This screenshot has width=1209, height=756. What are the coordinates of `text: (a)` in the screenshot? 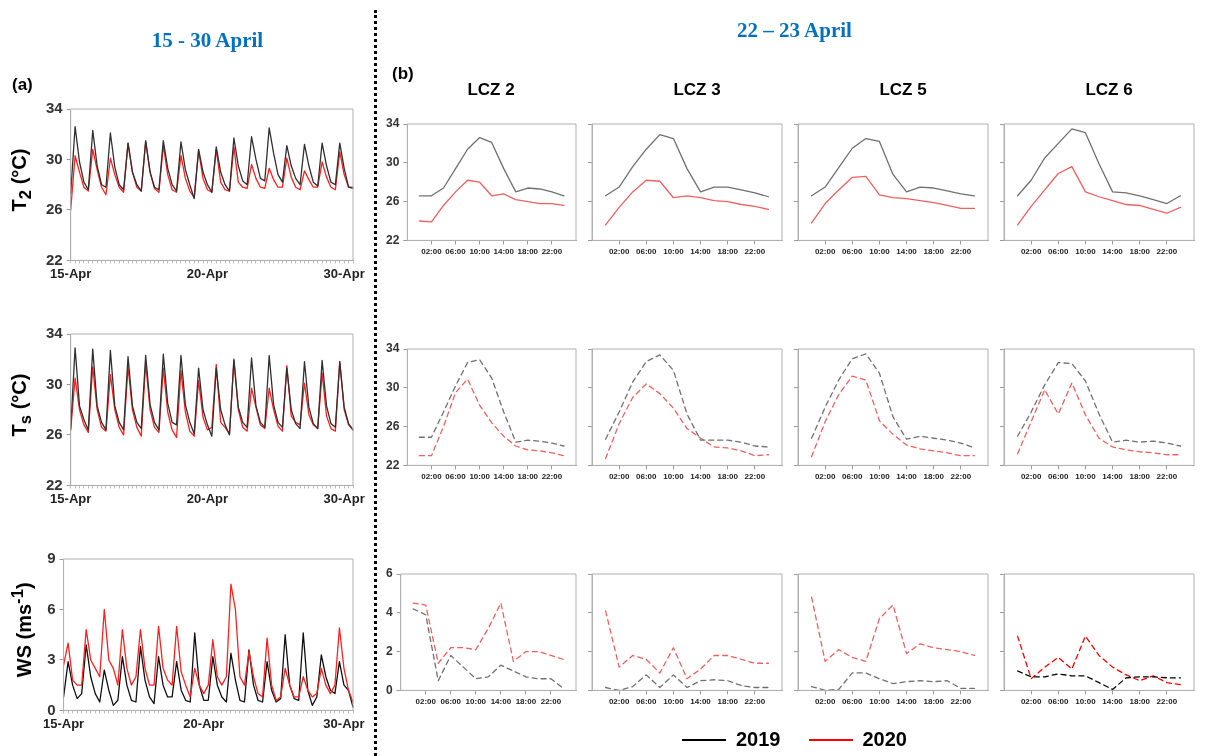 It's located at (22, 85).